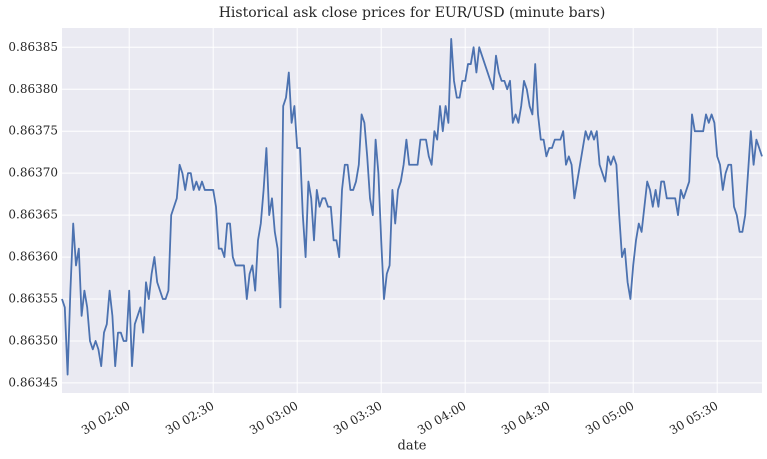  Describe the element at coordinates (33, 340) in the screenshot. I see `y-tick-label: 0.86350` at that location.